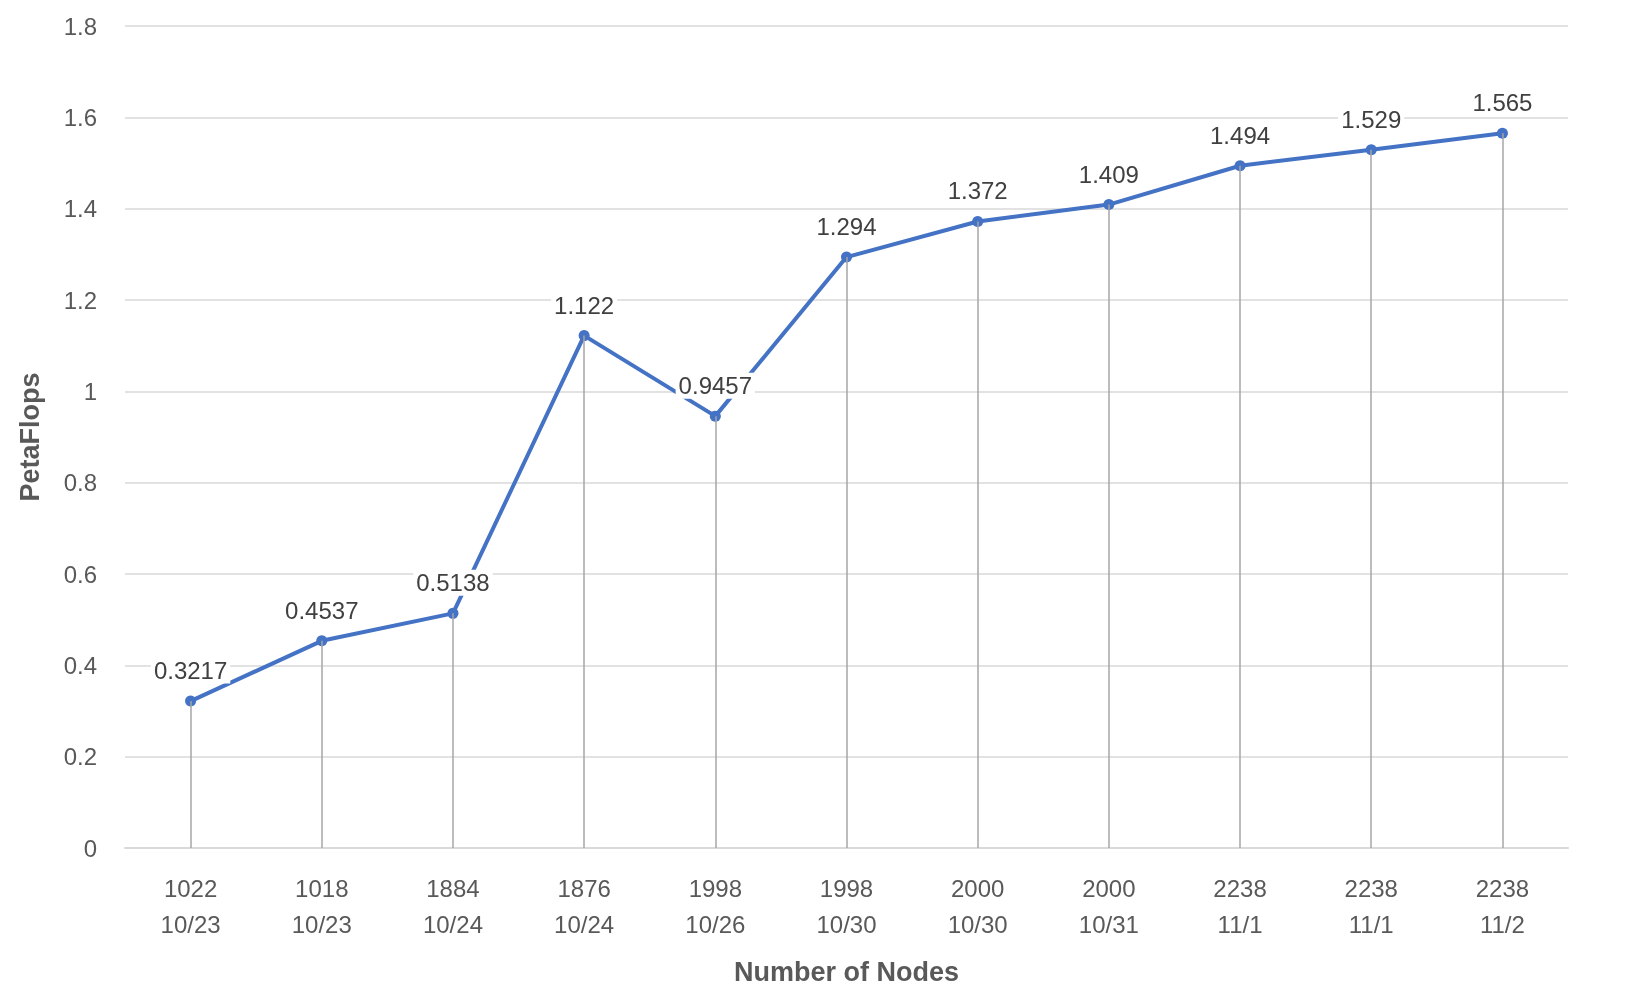  What do you see at coordinates (90, 391) in the screenshot?
I see `y-tick-label: 1` at bounding box center [90, 391].